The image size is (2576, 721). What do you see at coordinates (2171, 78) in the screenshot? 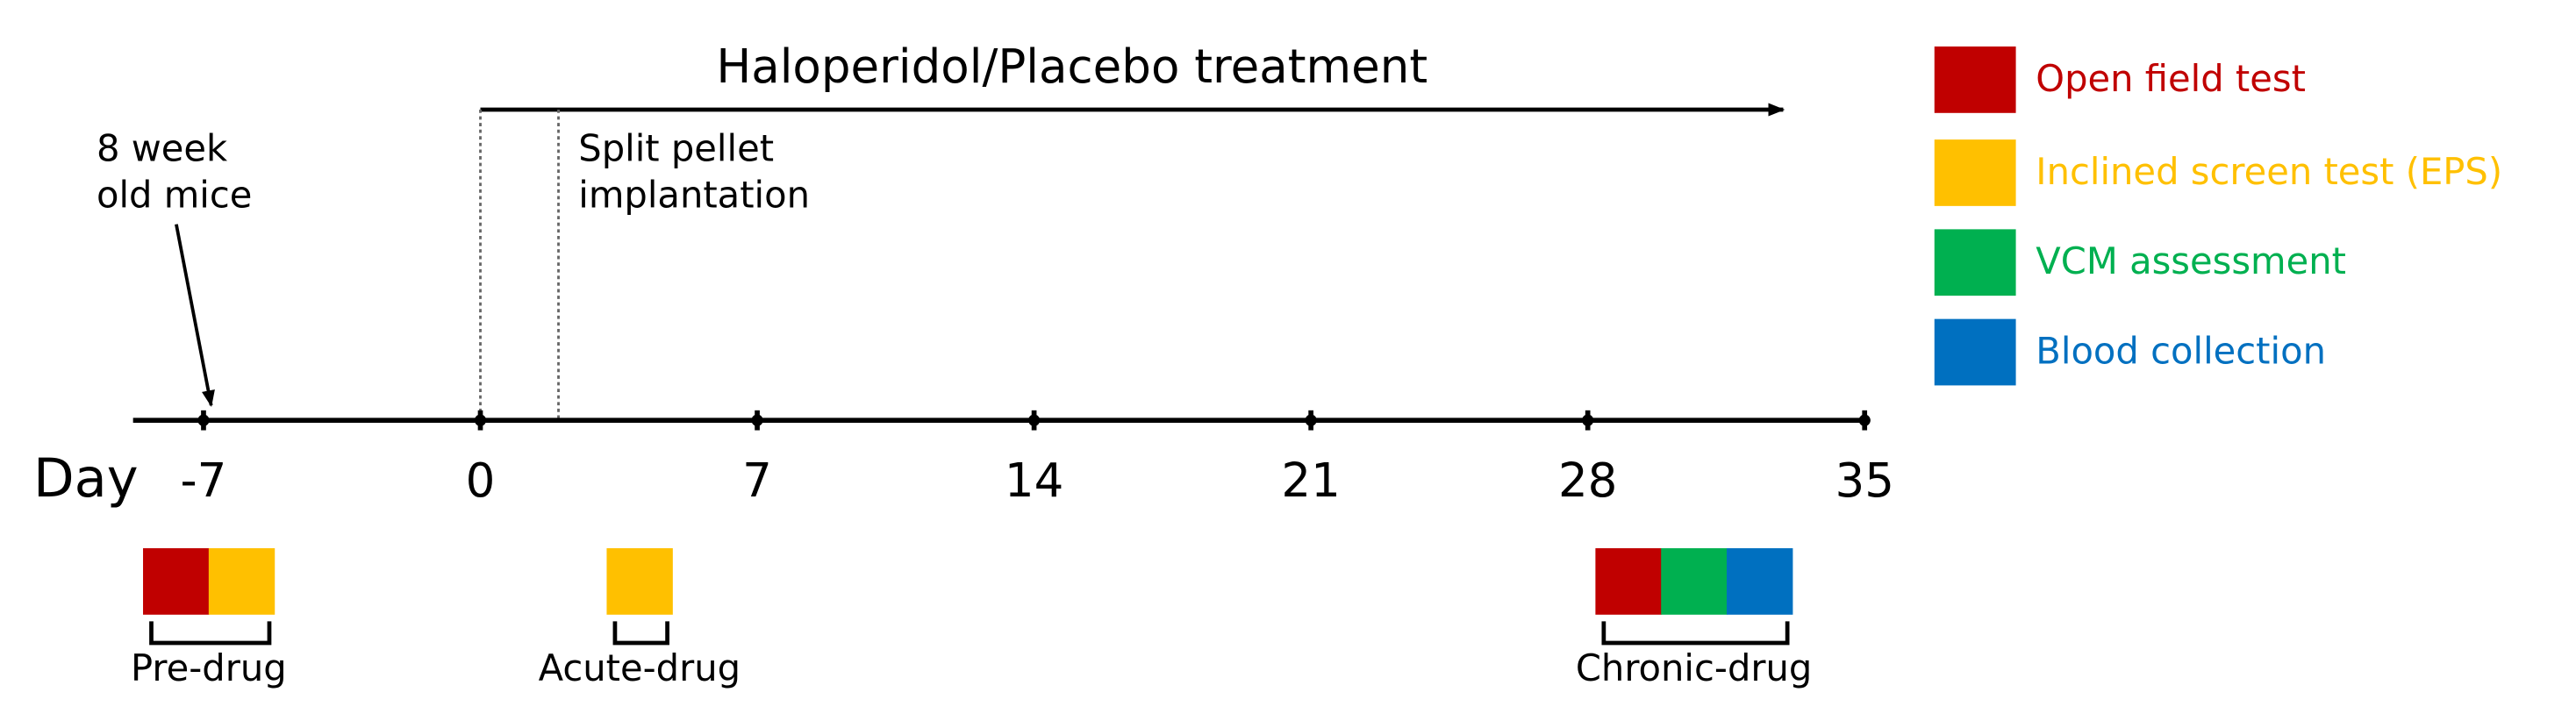
I see `legend-label: Open field test` at bounding box center [2171, 78].